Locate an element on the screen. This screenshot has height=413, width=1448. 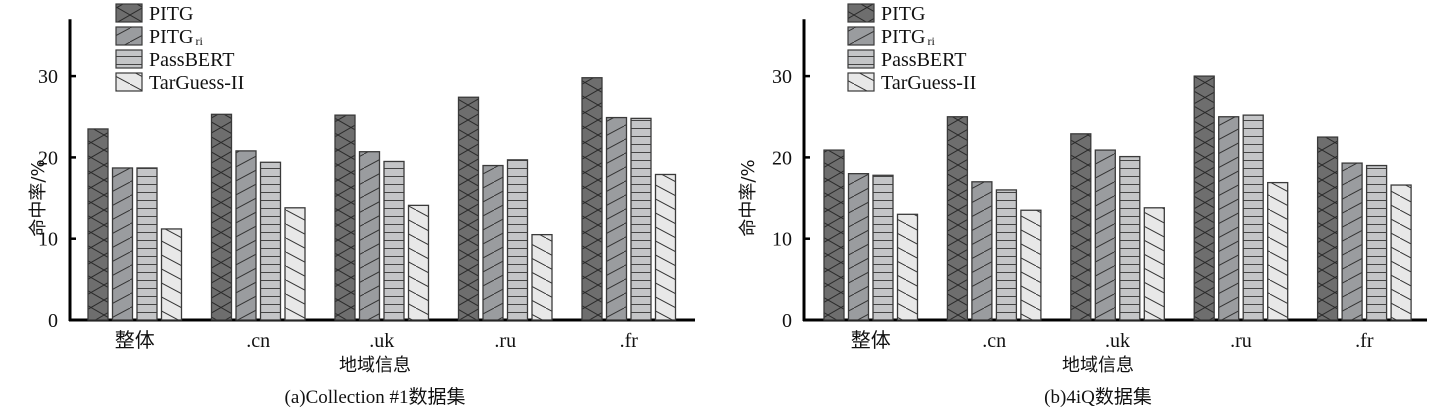
chart-caption: (a)Collection #1数据集 is located at coordinates (375, 397).